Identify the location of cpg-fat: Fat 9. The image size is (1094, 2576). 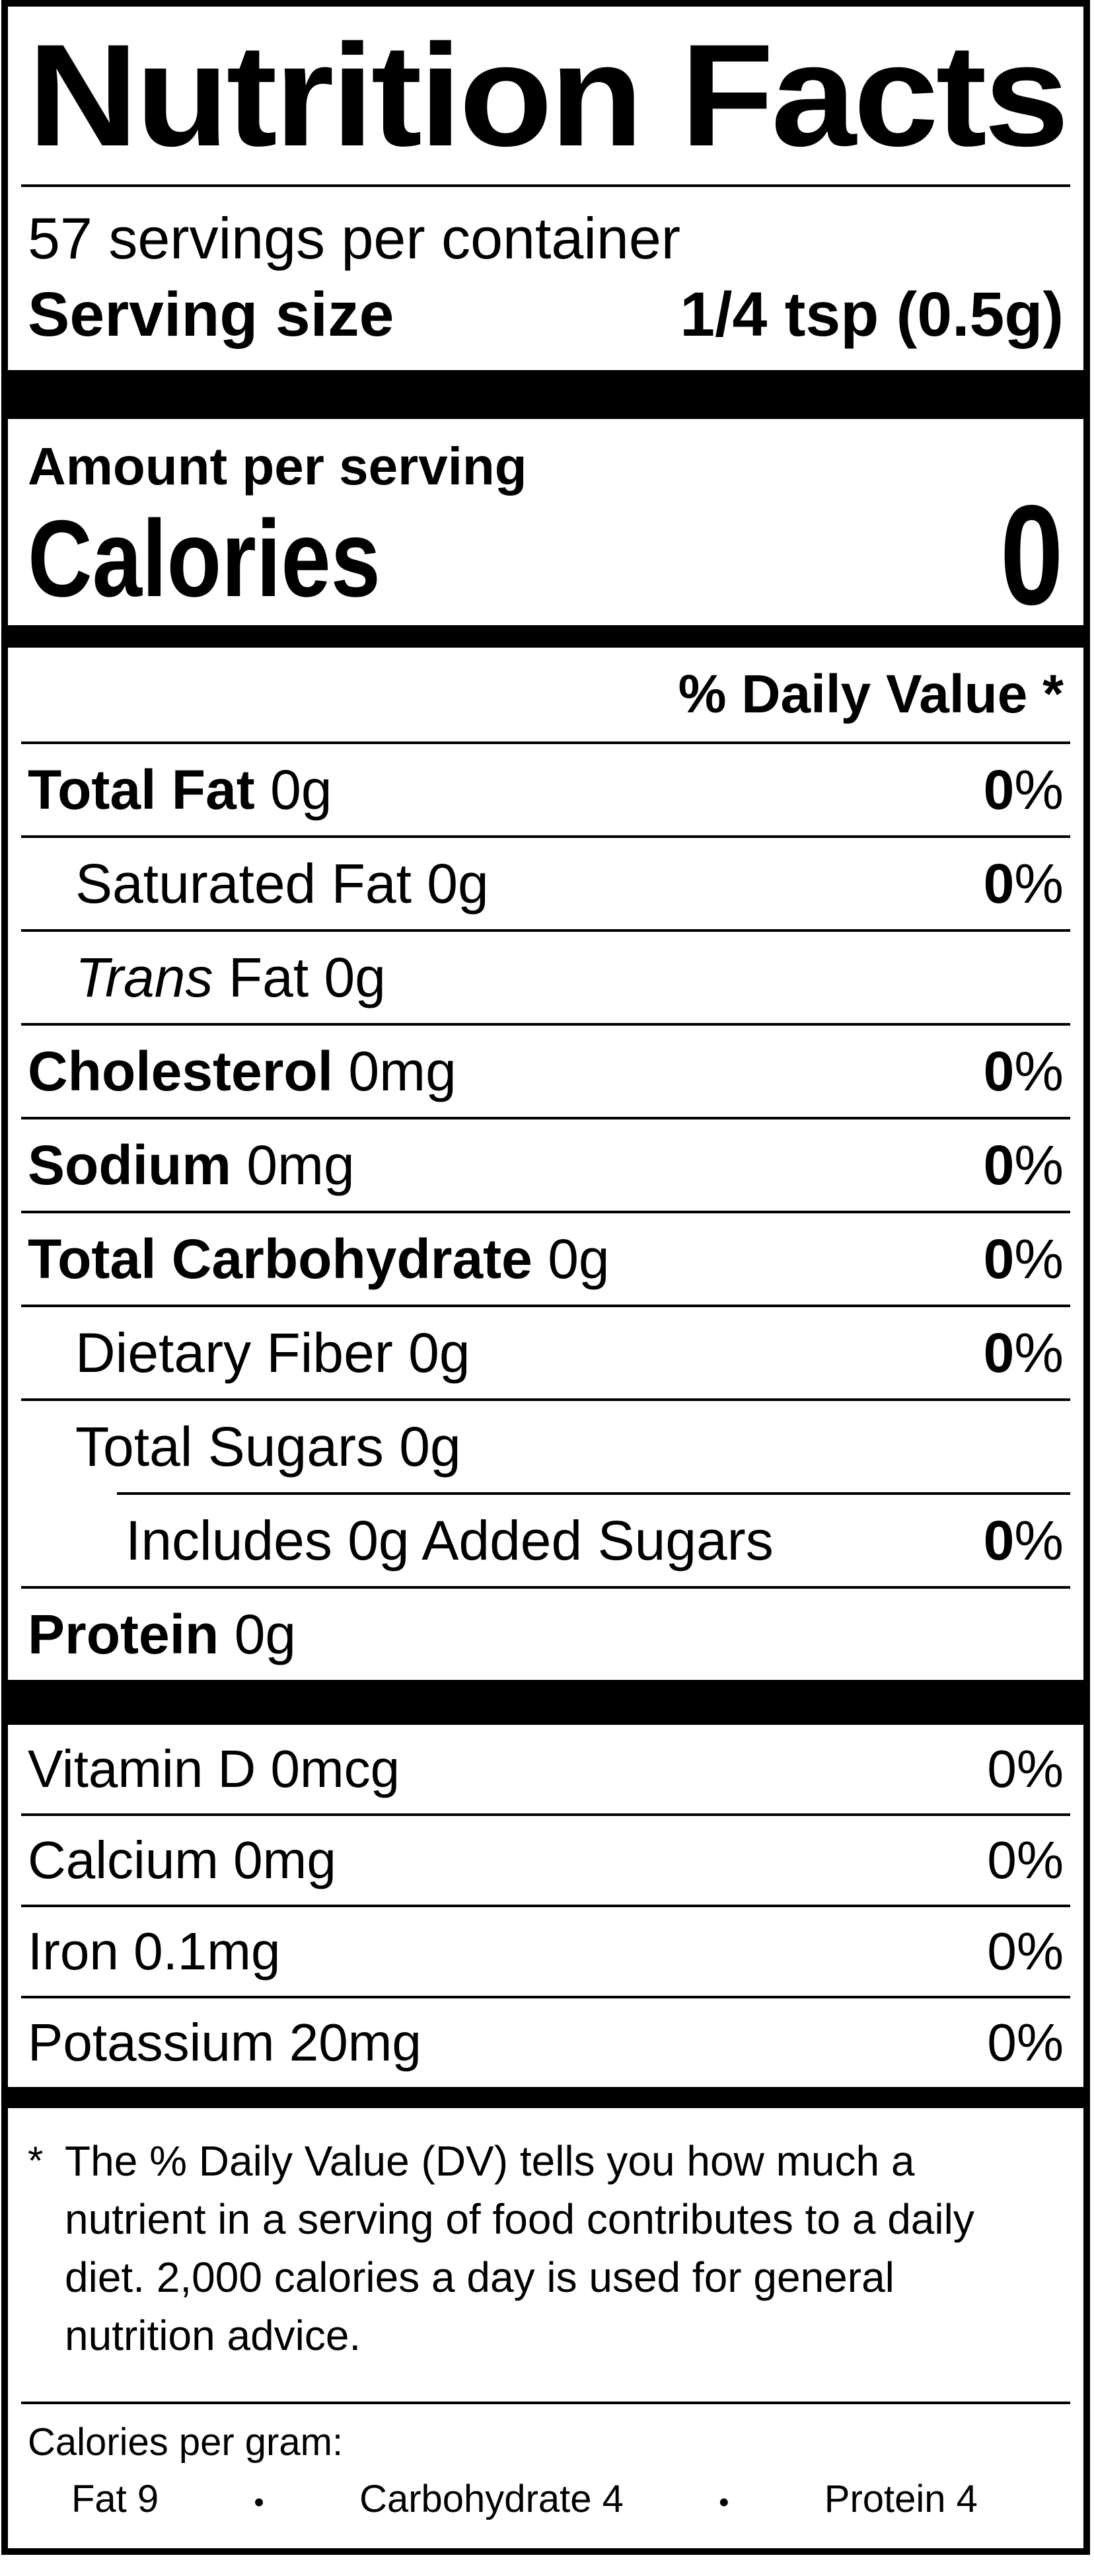
(115, 2500).